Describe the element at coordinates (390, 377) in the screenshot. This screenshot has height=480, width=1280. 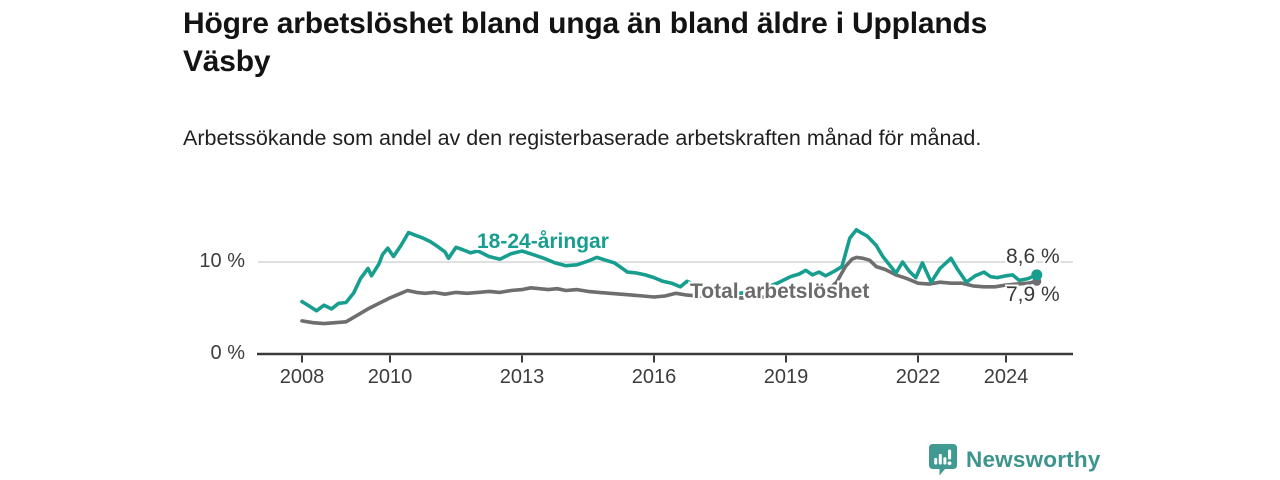
I see `x-tick-label-2010: 2010` at that location.